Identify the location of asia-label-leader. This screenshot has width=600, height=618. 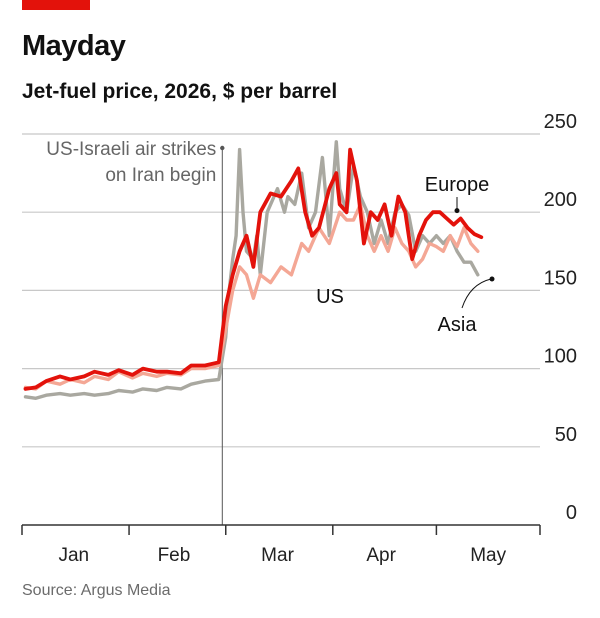
(476, 293).